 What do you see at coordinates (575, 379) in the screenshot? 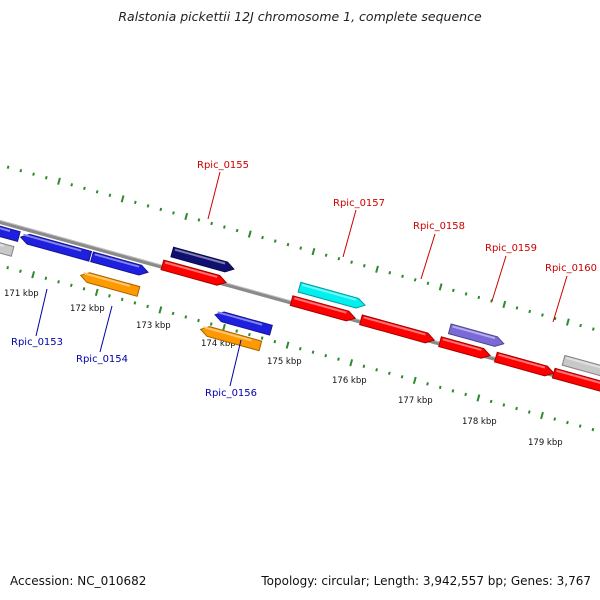
I see `gene-arrow-g-red-right` at bounding box center [575, 379].